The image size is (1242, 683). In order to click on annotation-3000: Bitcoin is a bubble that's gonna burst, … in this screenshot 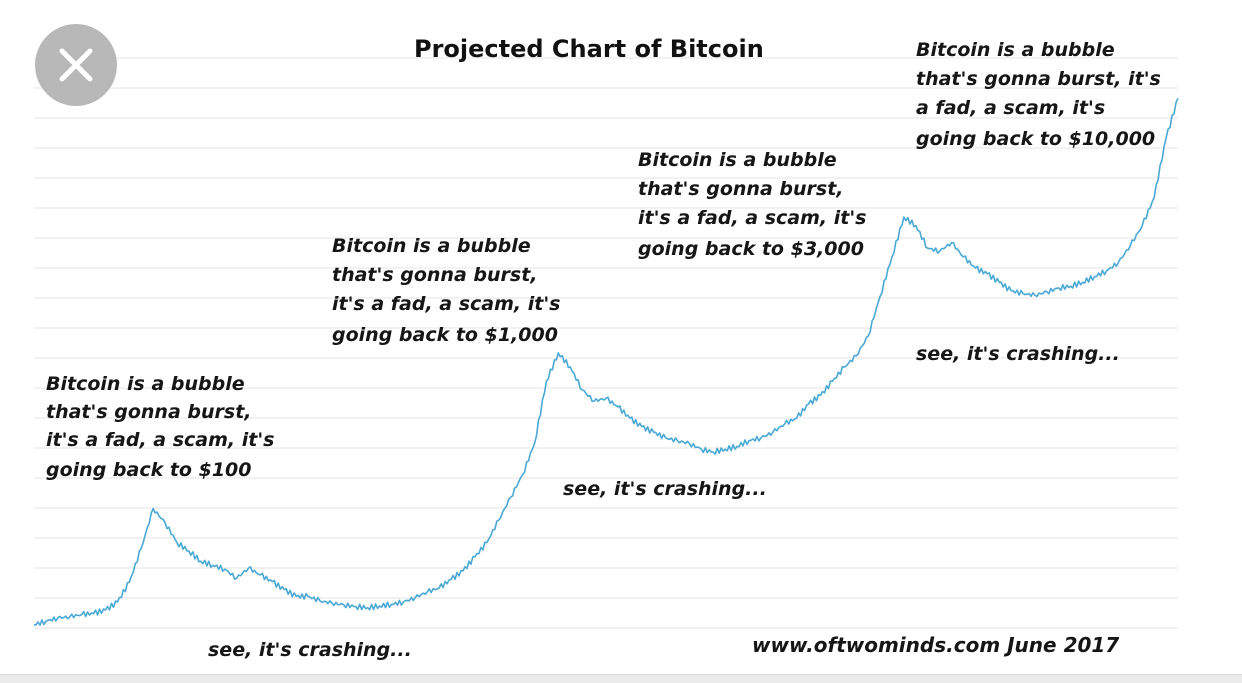, I will do `click(752, 204)`.